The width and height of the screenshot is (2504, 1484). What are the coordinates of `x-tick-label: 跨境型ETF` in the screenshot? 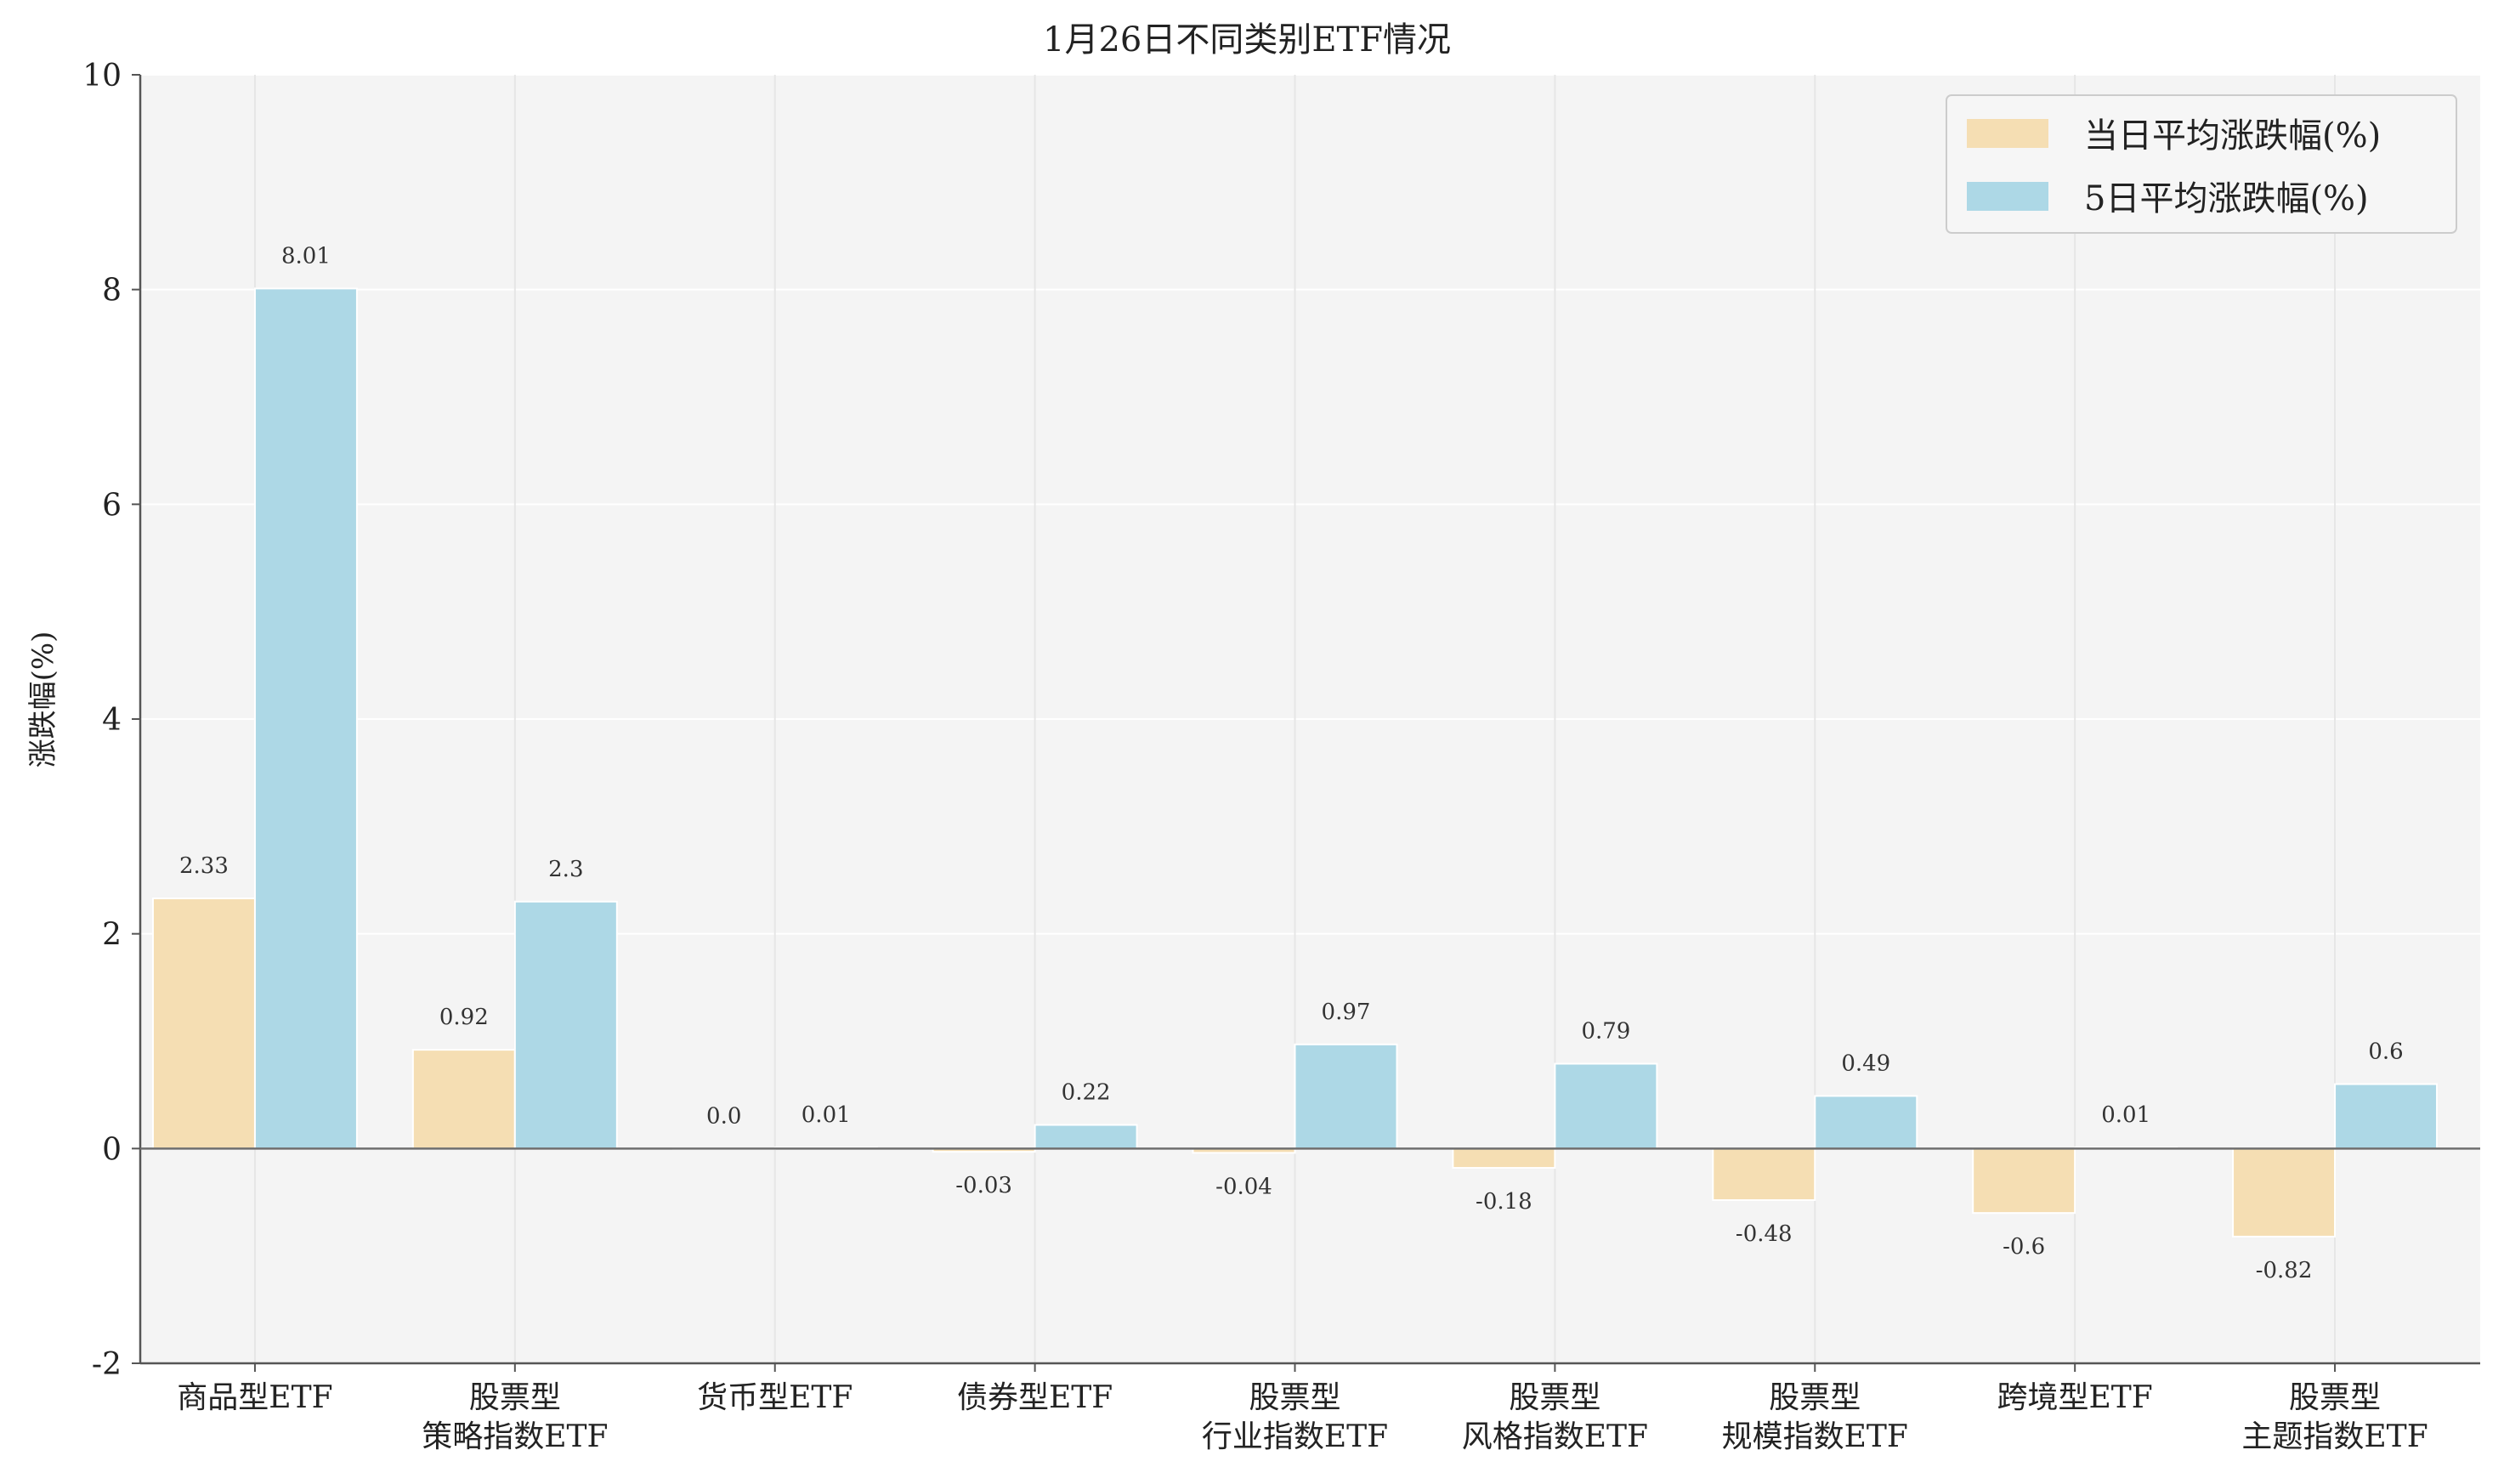 It's located at (2075, 1397).